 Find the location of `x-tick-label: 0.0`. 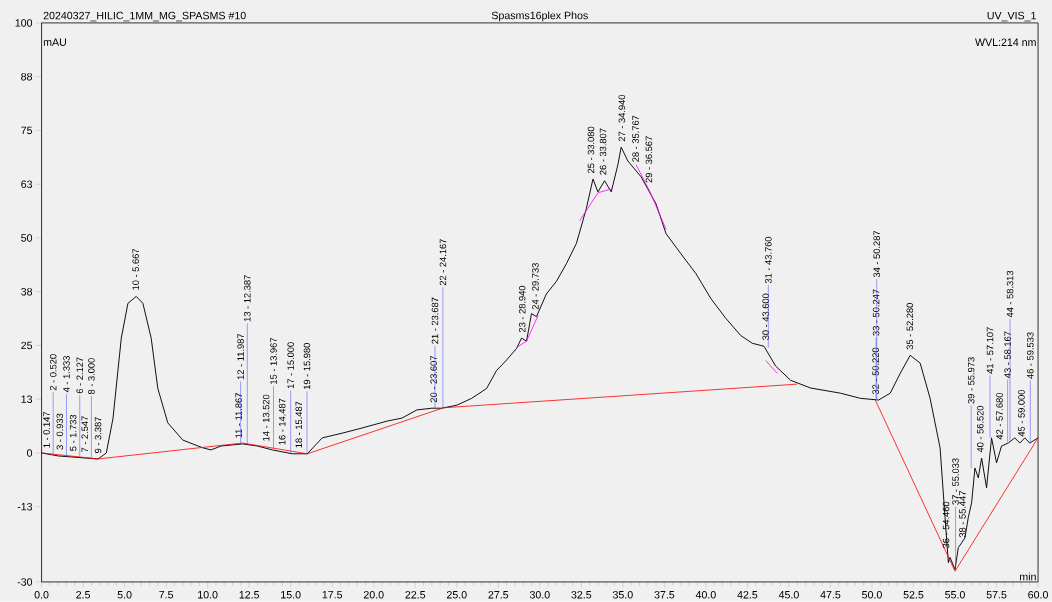

x-tick-label: 0.0 is located at coordinates (41, 595).